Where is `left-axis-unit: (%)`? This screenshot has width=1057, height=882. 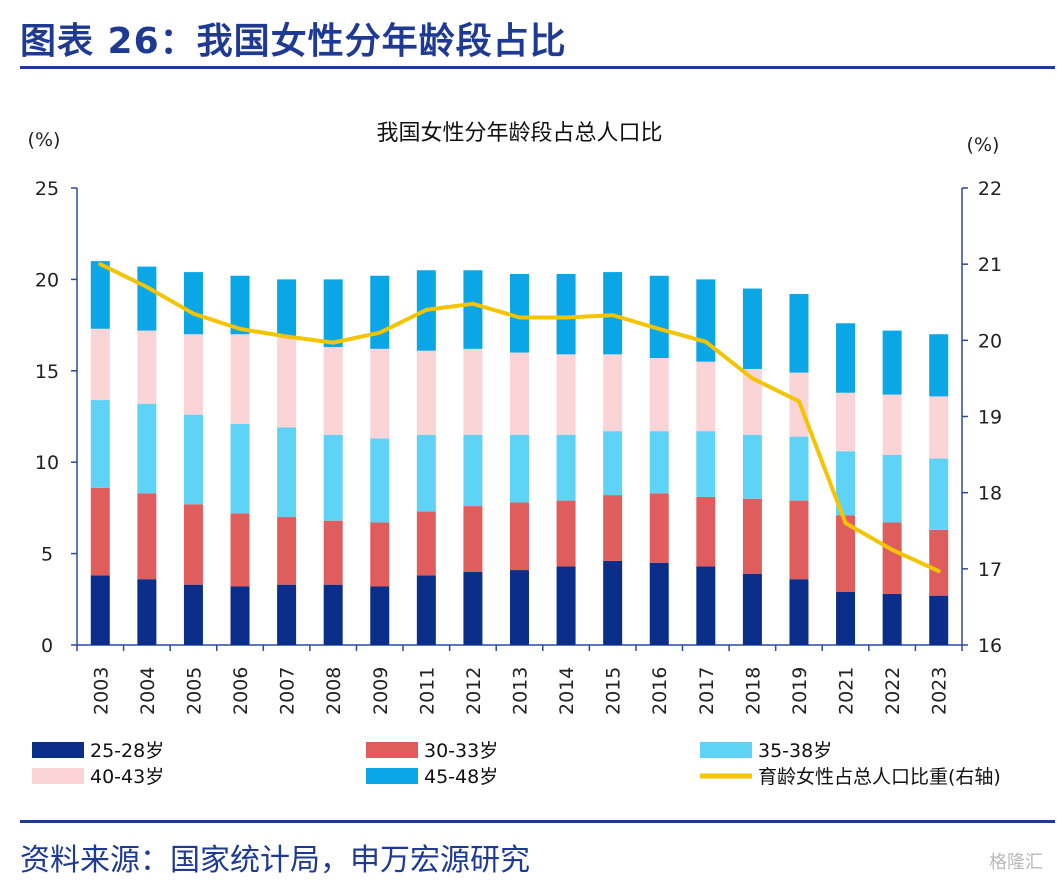
left-axis-unit: (%) is located at coordinates (44, 140).